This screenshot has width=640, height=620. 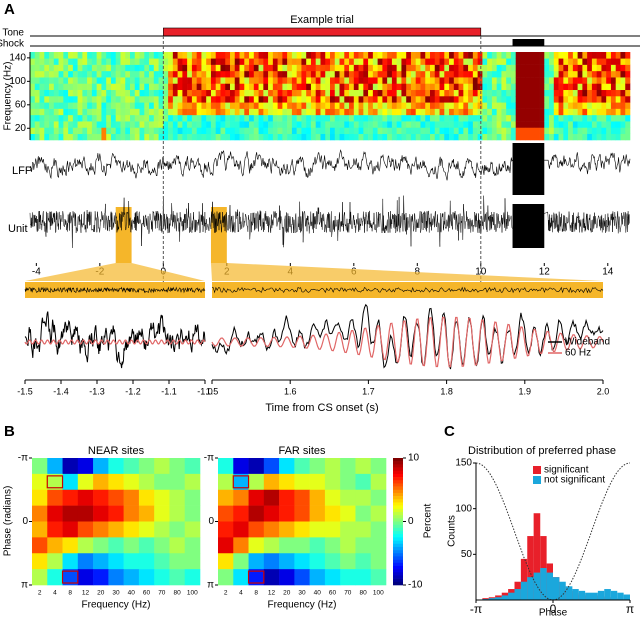 I want to click on unit-shock-artifact, so click(x=528, y=226).